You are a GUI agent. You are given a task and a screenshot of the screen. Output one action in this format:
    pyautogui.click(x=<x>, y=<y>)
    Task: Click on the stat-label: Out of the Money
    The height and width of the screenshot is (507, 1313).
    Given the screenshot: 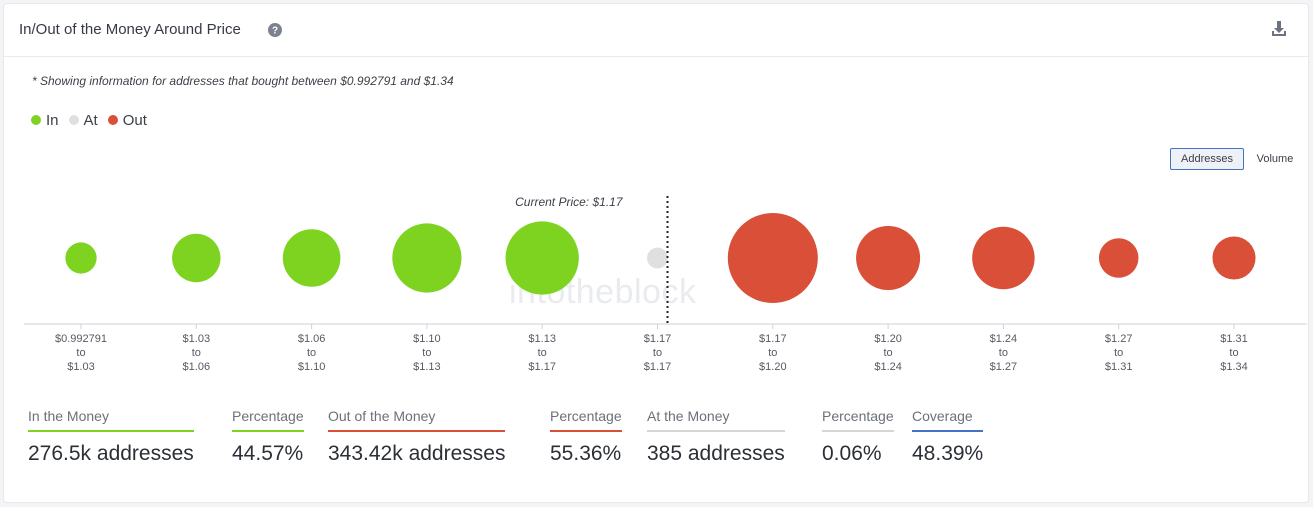 What is the action you would take?
    pyautogui.click(x=417, y=420)
    